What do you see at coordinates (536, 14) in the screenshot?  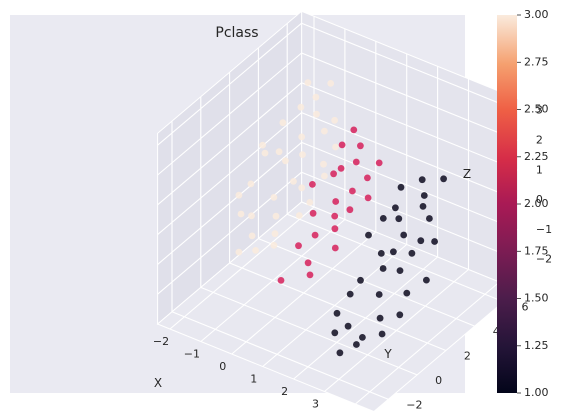 I see `colorbar-tick-label: 3.00` at bounding box center [536, 14].